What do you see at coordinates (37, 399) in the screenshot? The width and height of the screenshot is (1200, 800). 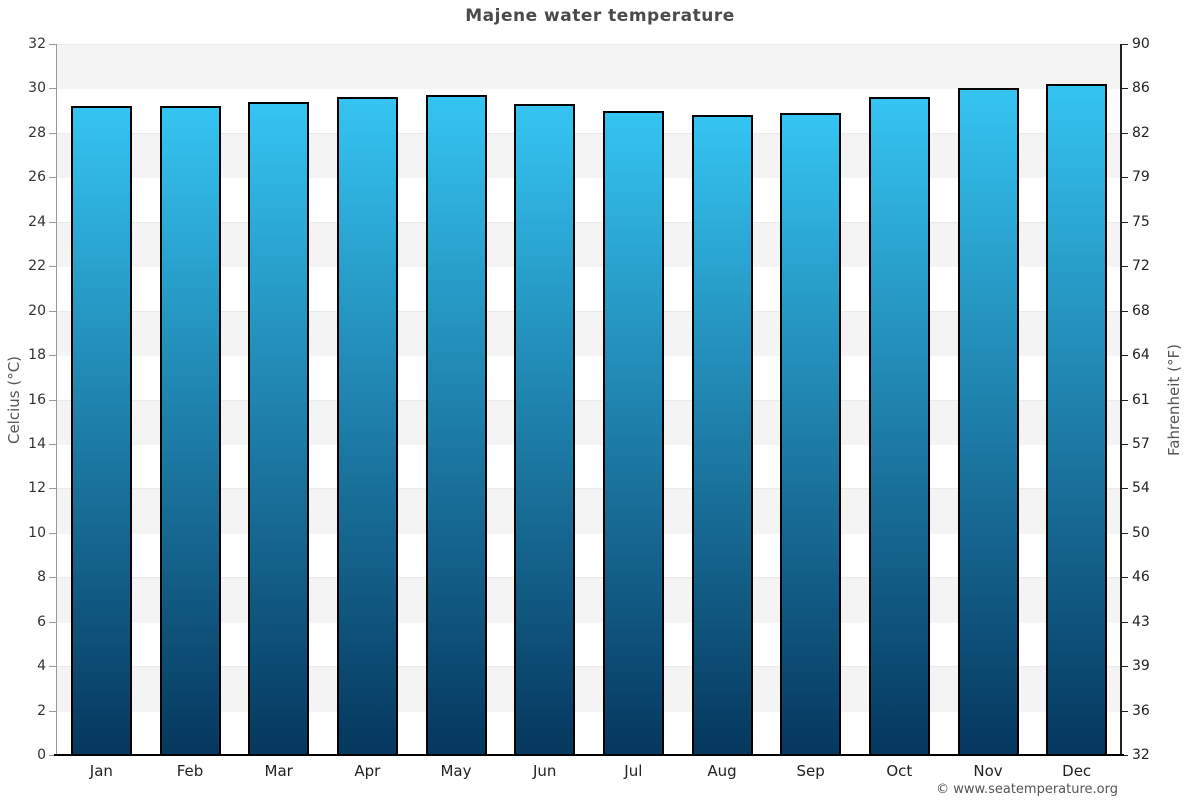 I see `y-tick-label-celsius: 16` at bounding box center [37, 399].